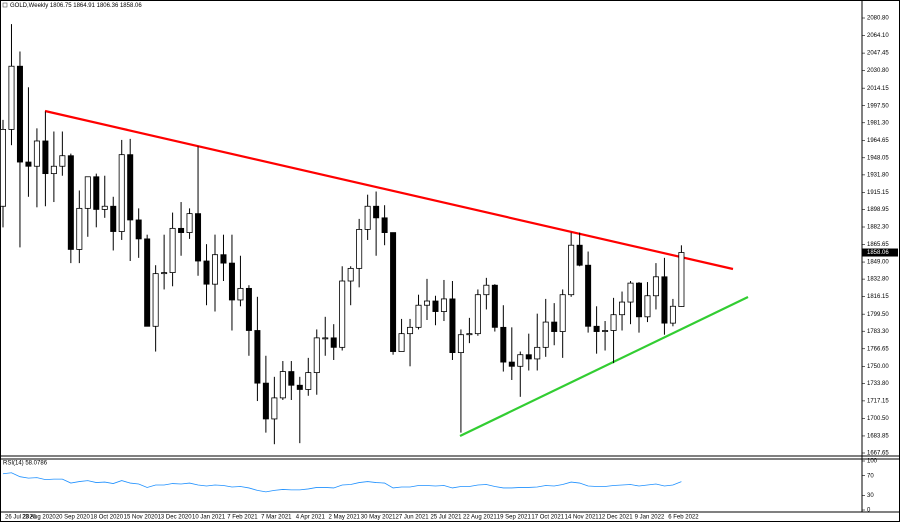 This screenshot has width=900, height=522. I want to click on x-tick-label: 27 Jun 2021, so click(413, 518).